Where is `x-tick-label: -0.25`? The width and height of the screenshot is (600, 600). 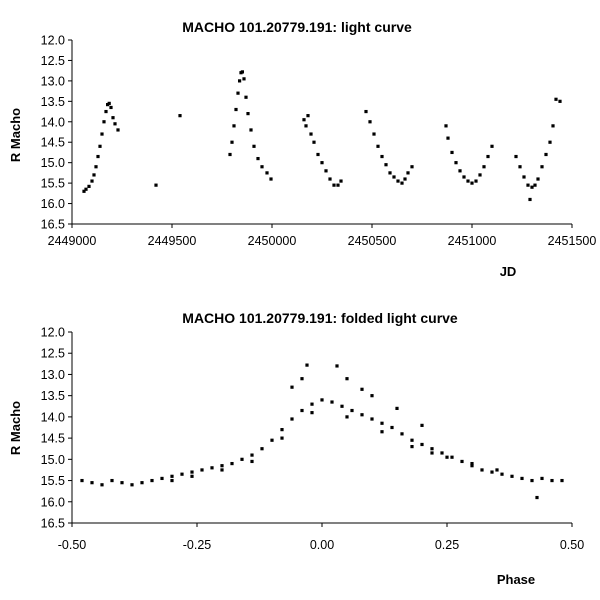
x-tick-label: -0.25 is located at coordinates (197, 545).